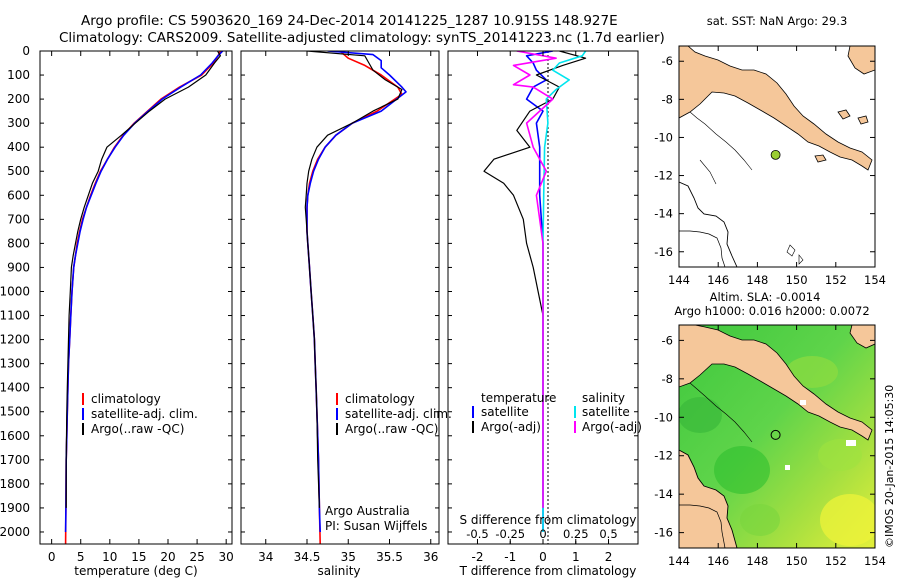 The image size is (900, 580). I want to click on x-tick-label: 10, so click(109, 557).